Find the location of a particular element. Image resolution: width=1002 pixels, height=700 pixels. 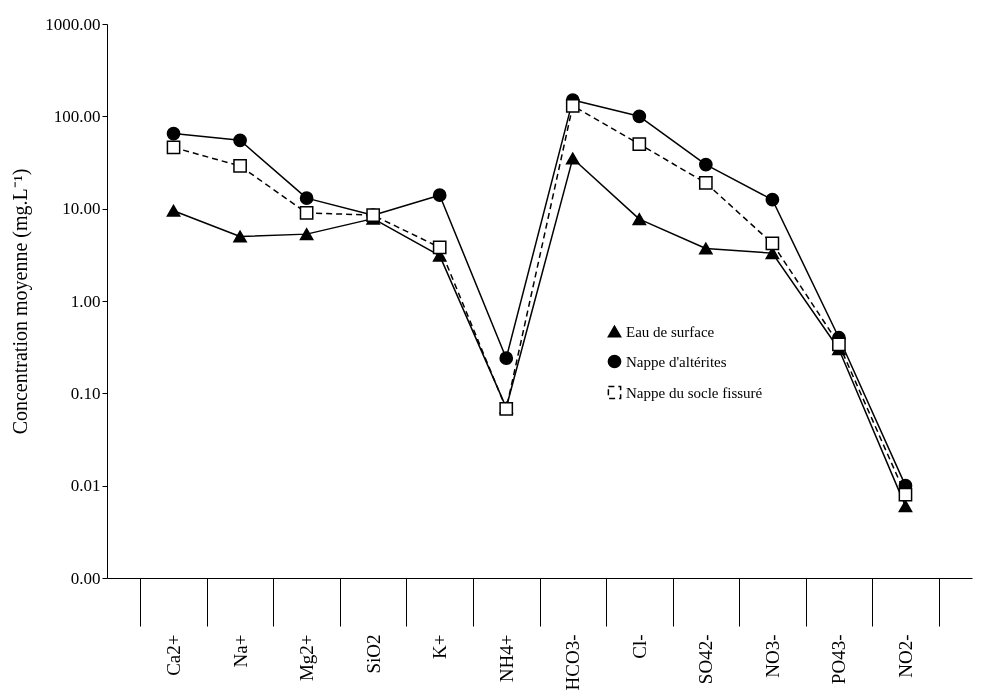

x-tick-label: NO3- is located at coordinates (772, 656).